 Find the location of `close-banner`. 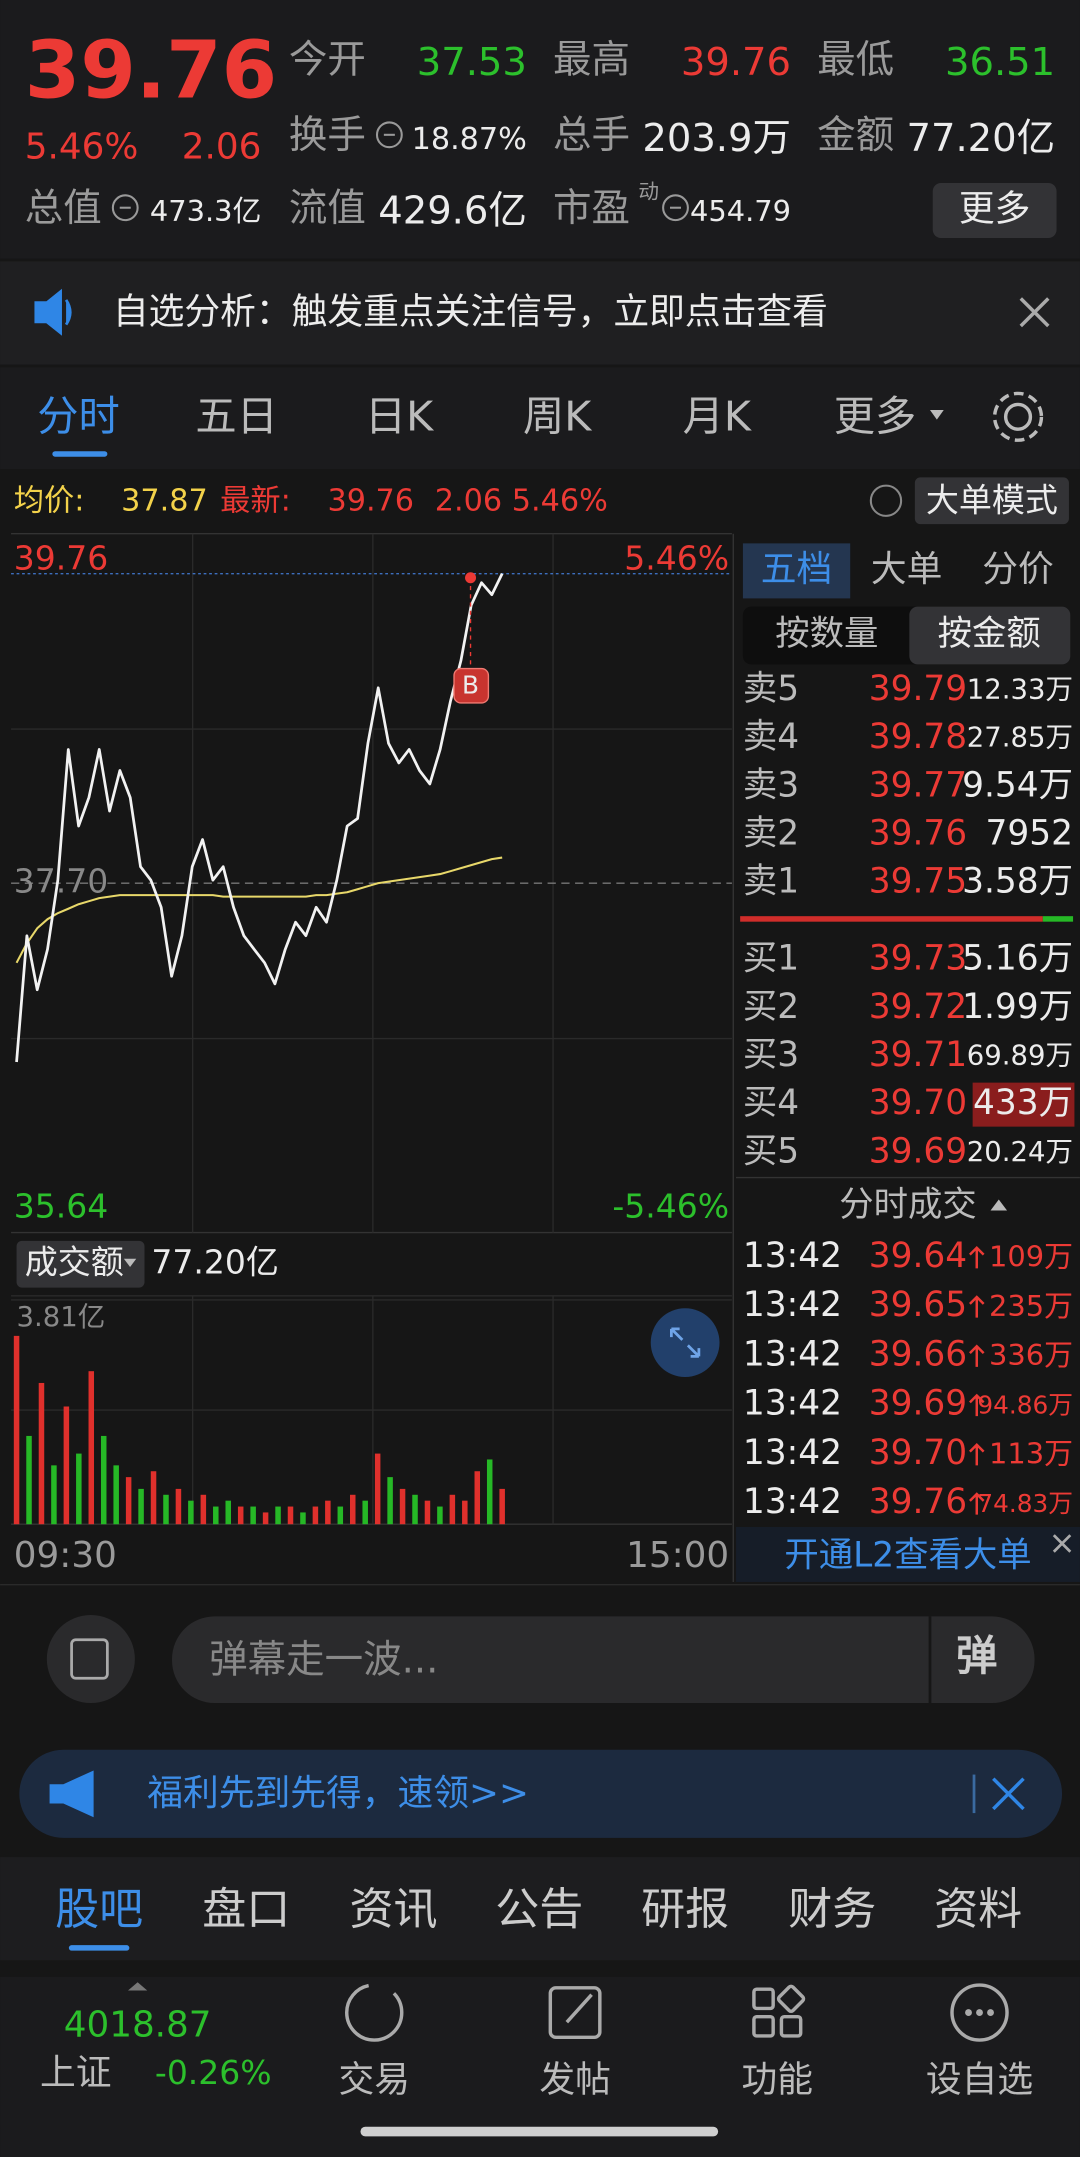

close-banner is located at coordinates (1034, 312).